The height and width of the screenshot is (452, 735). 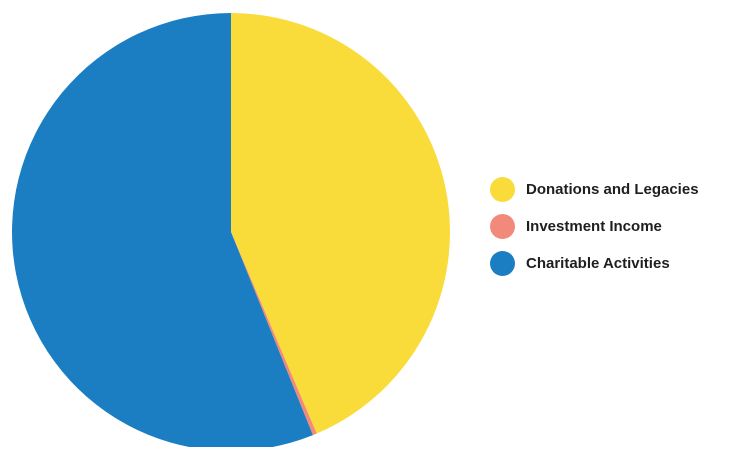 I want to click on legend-item-donations: Donations and Legacies, so click(x=610, y=189).